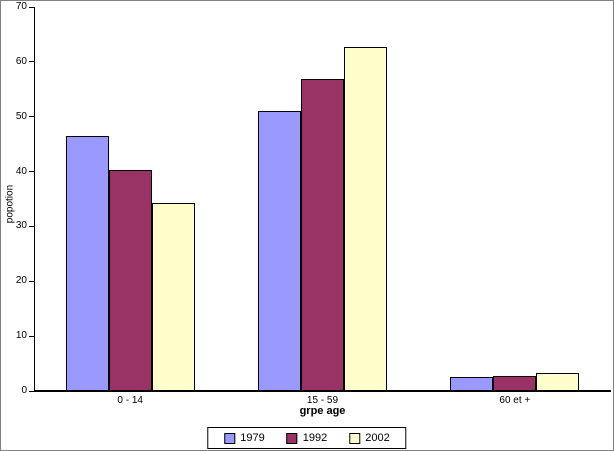 Image resolution: width=614 pixels, height=451 pixels. What do you see at coordinates (21, 171) in the screenshot?
I see `y-tick-label: 40` at bounding box center [21, 171].